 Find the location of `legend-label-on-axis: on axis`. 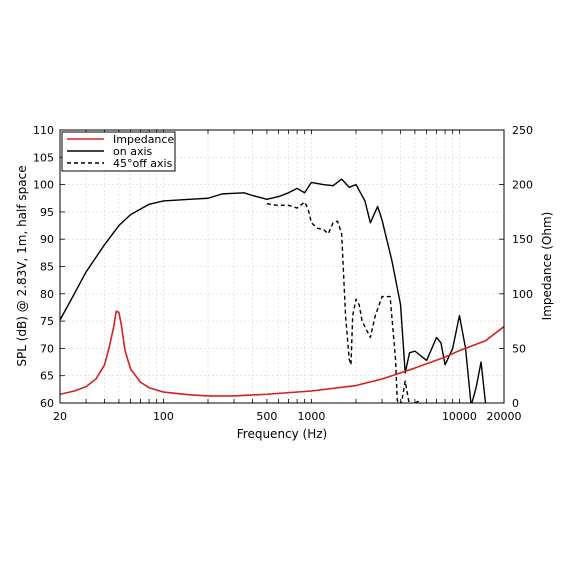

legend-label-on-axis: on axis is located at coordinates (133, 151).